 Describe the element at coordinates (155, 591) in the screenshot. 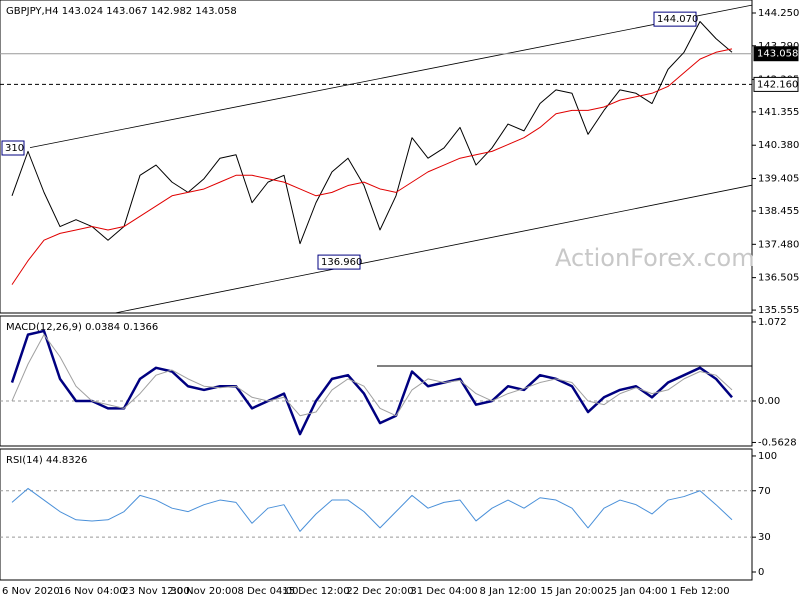

I see `x-tick-label: 23 Nov 12:00` at that location.